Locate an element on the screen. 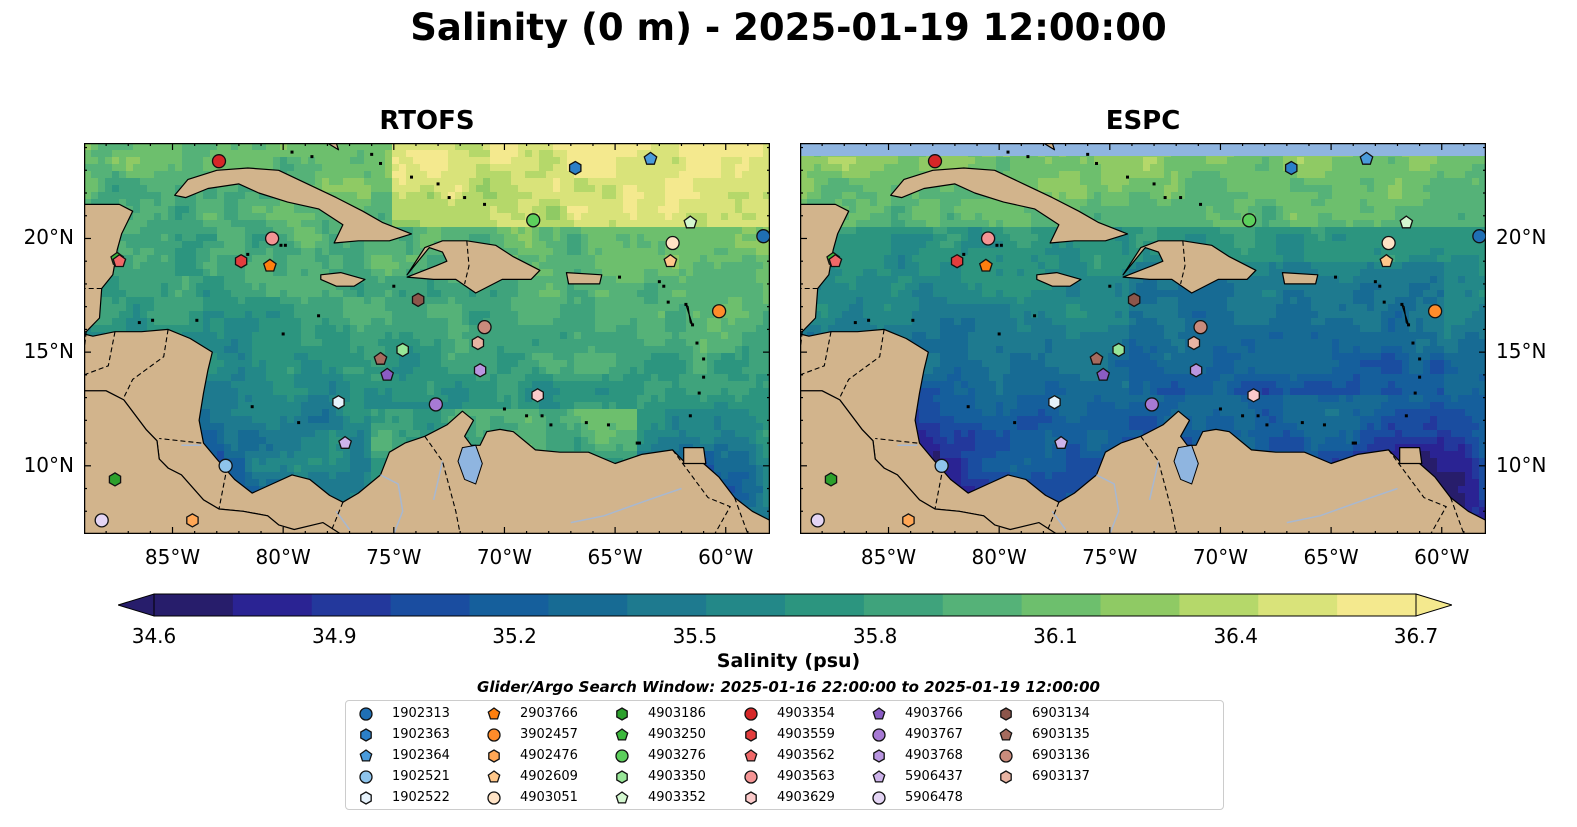  colorbar-tick-label: 36.1 is located at coordinates (1055, 636).